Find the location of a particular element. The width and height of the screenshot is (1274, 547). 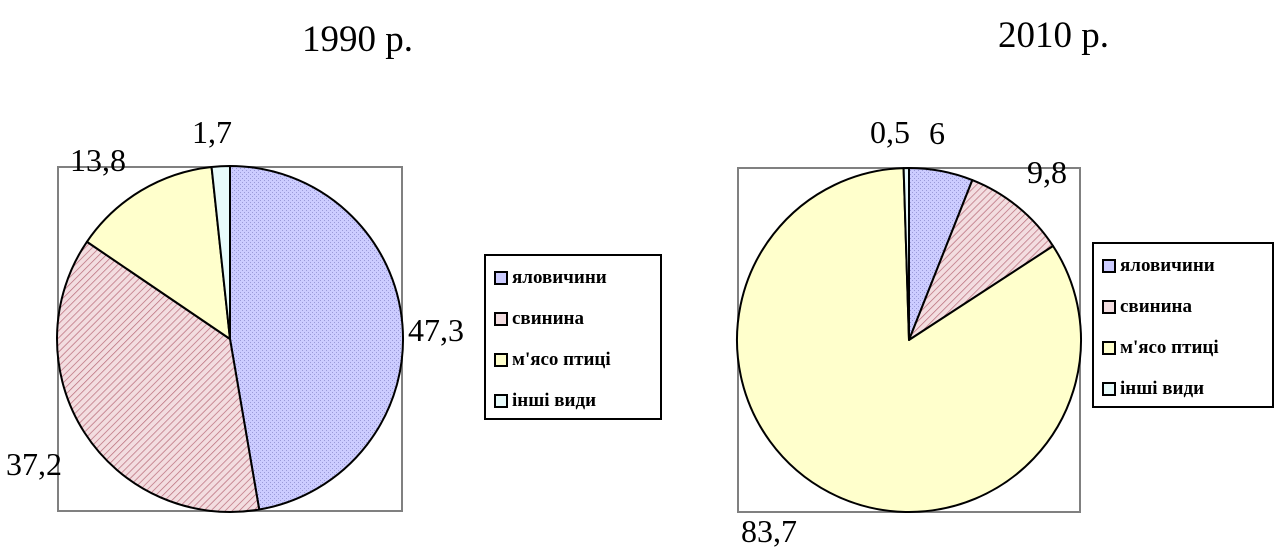

chart-title: 2010 р. is located at coordinates (1053, 35).